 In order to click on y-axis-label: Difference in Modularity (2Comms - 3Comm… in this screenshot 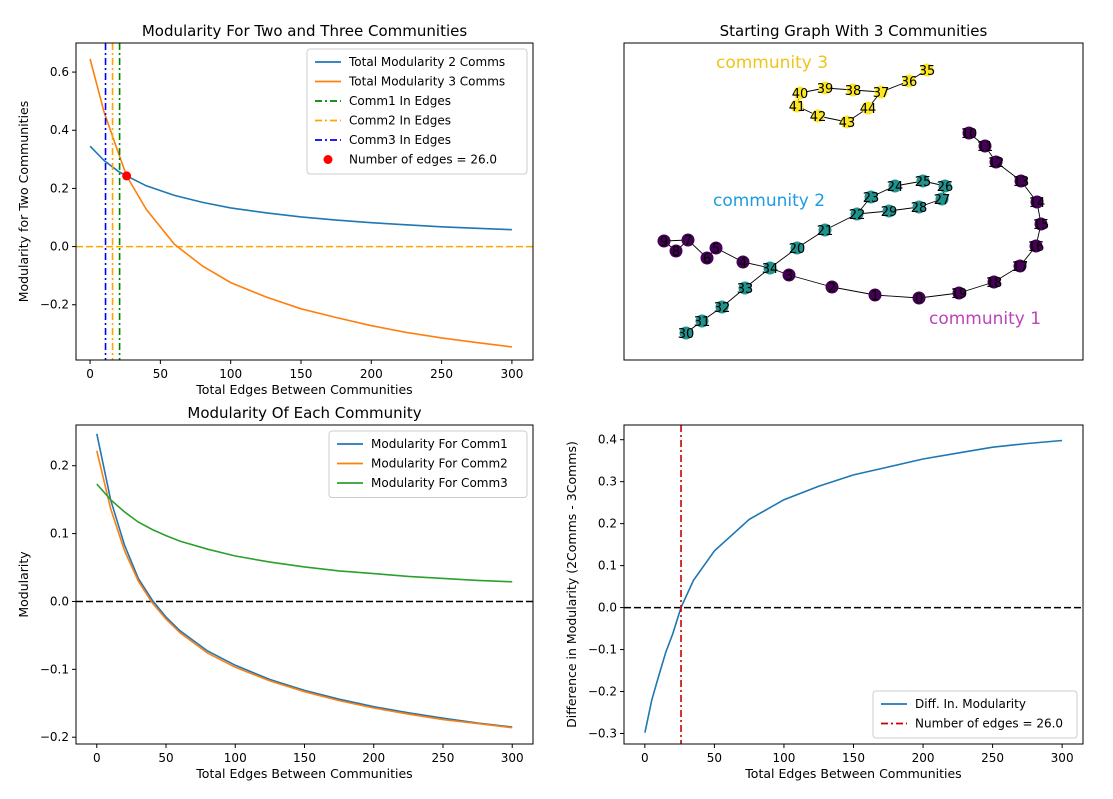, I will do `click(571, 584)`.